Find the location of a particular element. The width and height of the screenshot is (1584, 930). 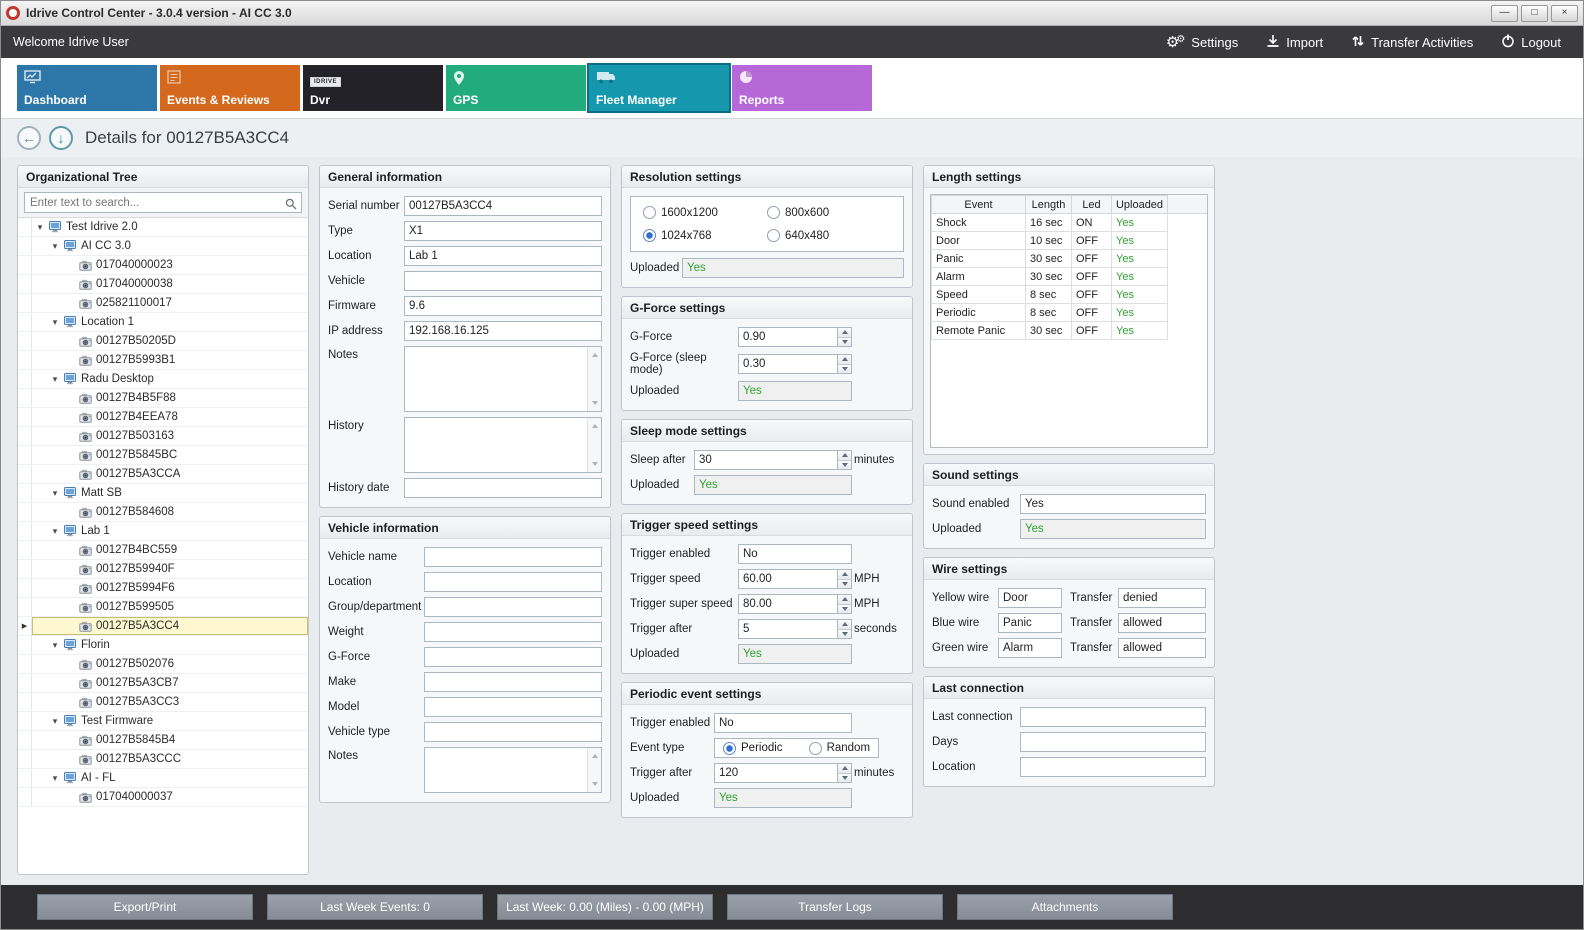

tree-node-00127b5a3cb7: 00127B5A3CB7 is located at coordinates (163, 683).